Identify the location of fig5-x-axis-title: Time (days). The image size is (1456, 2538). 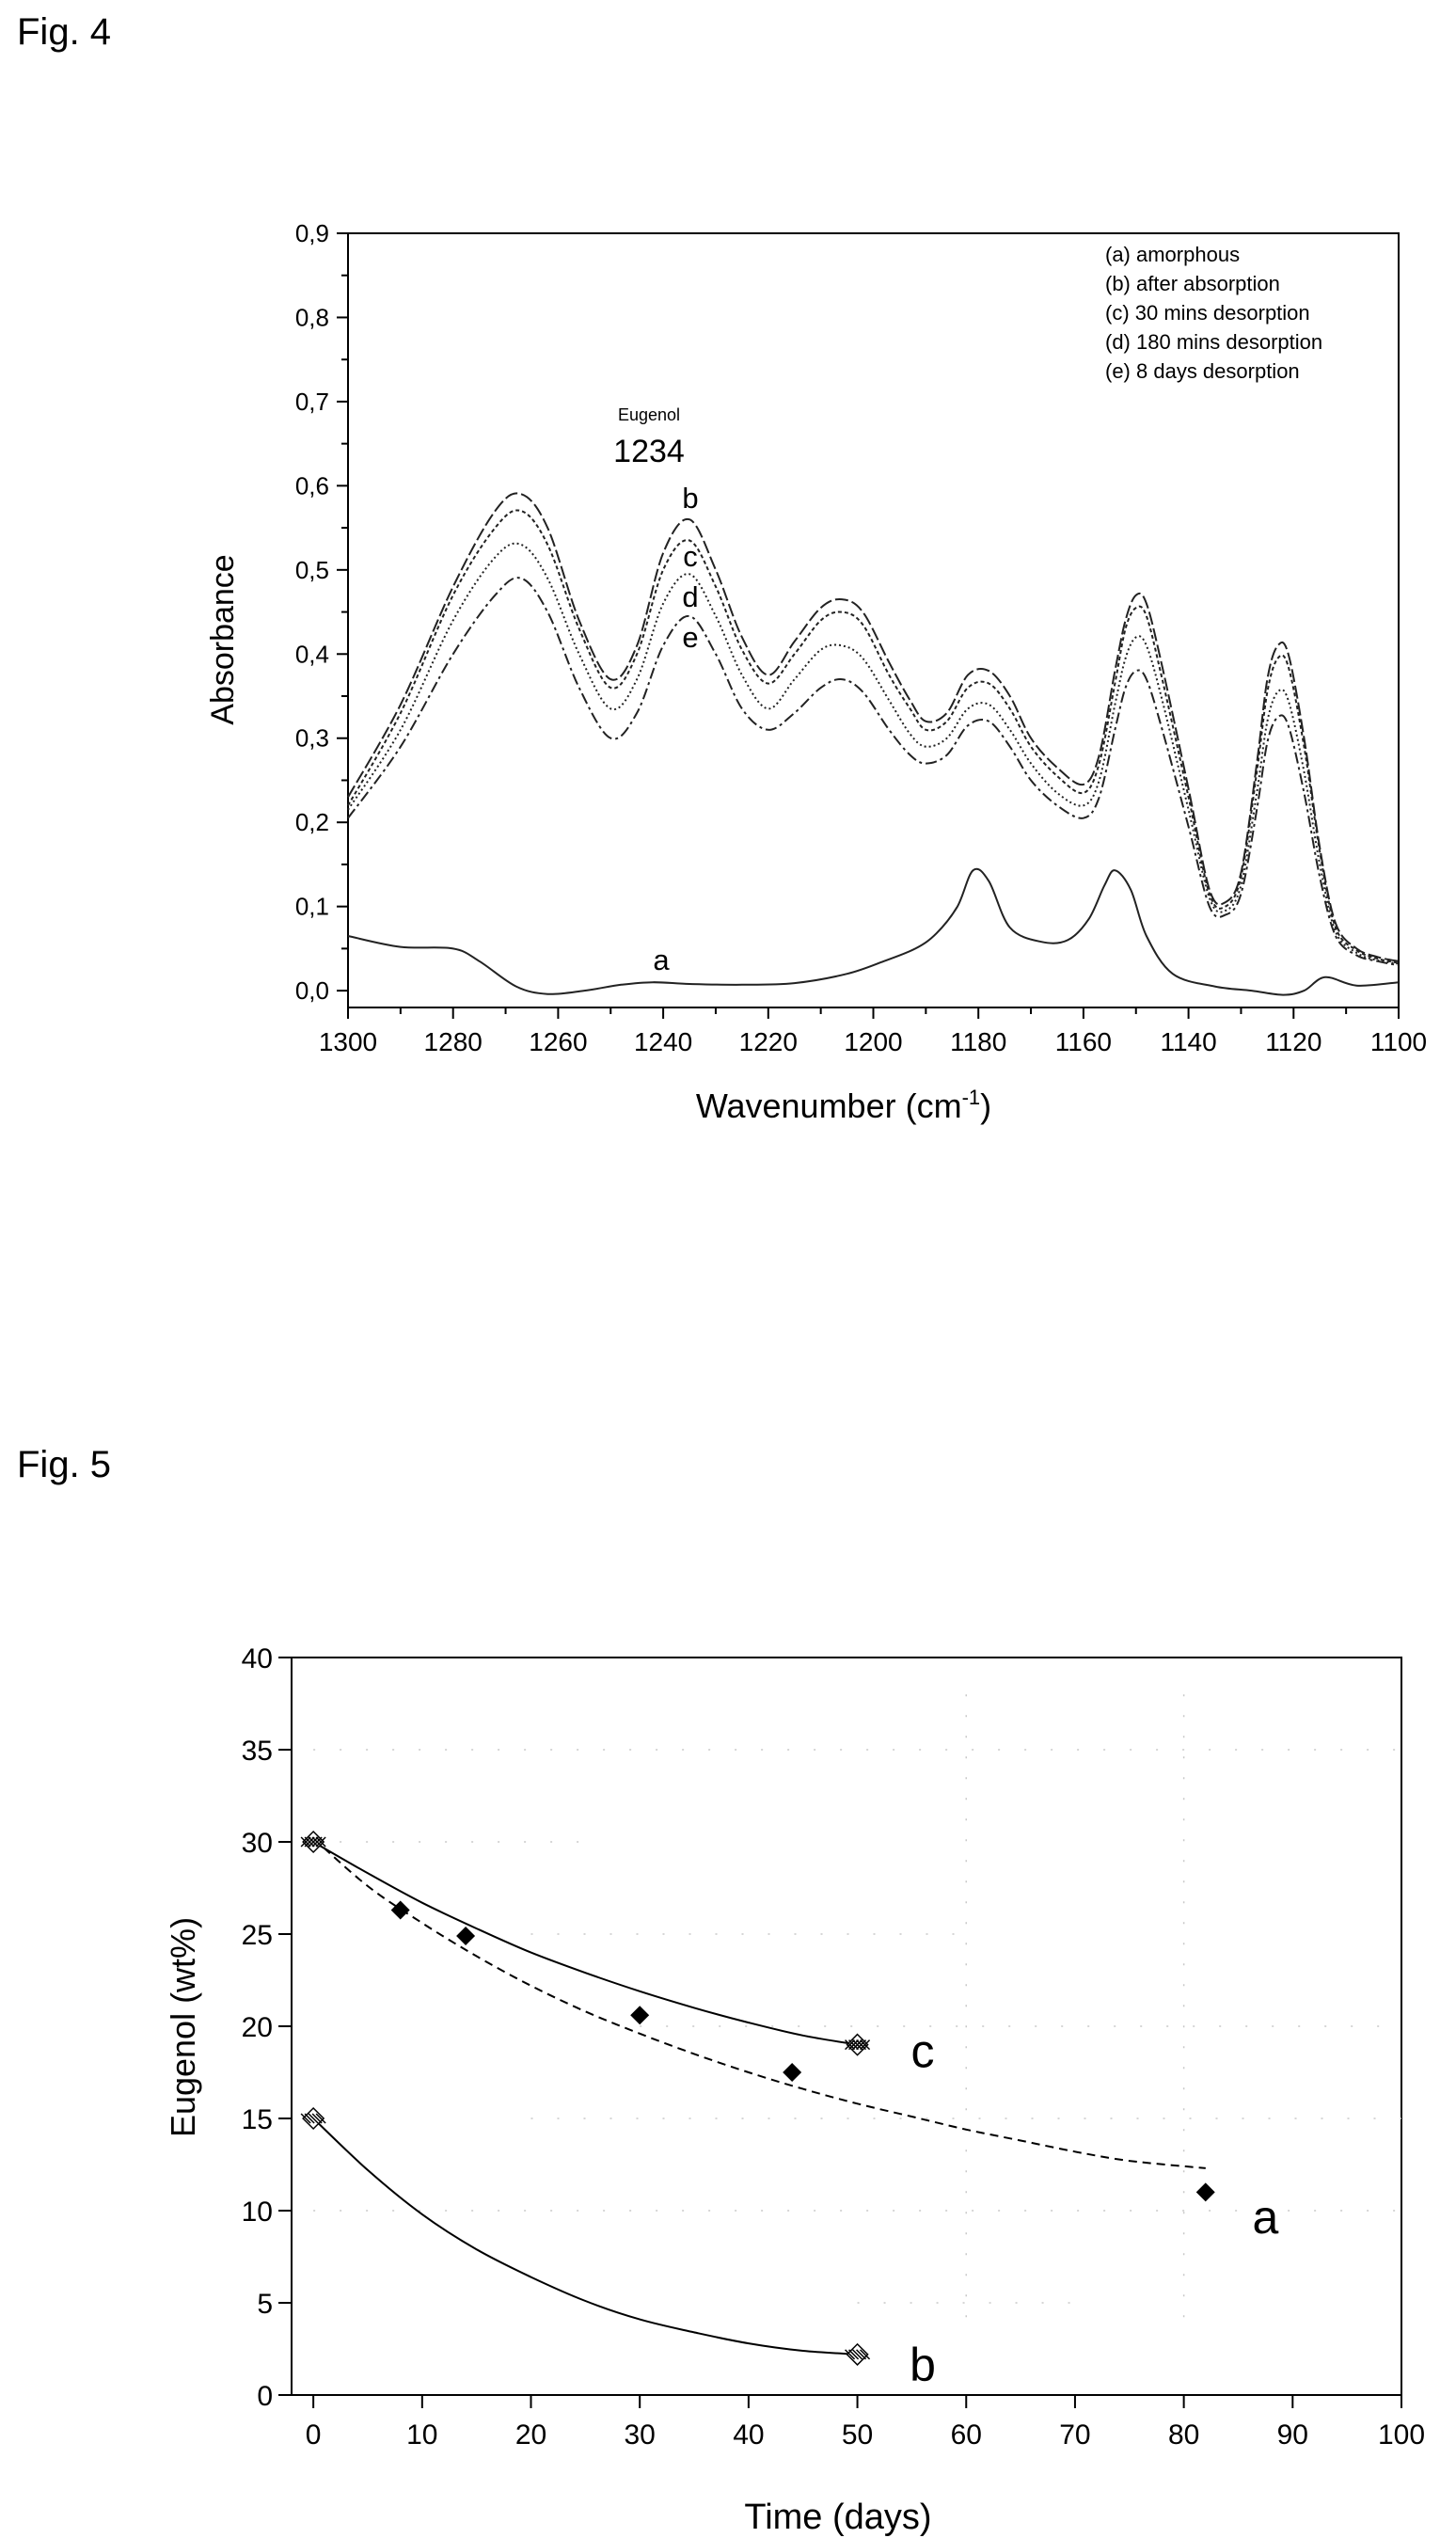
(837, 2518).